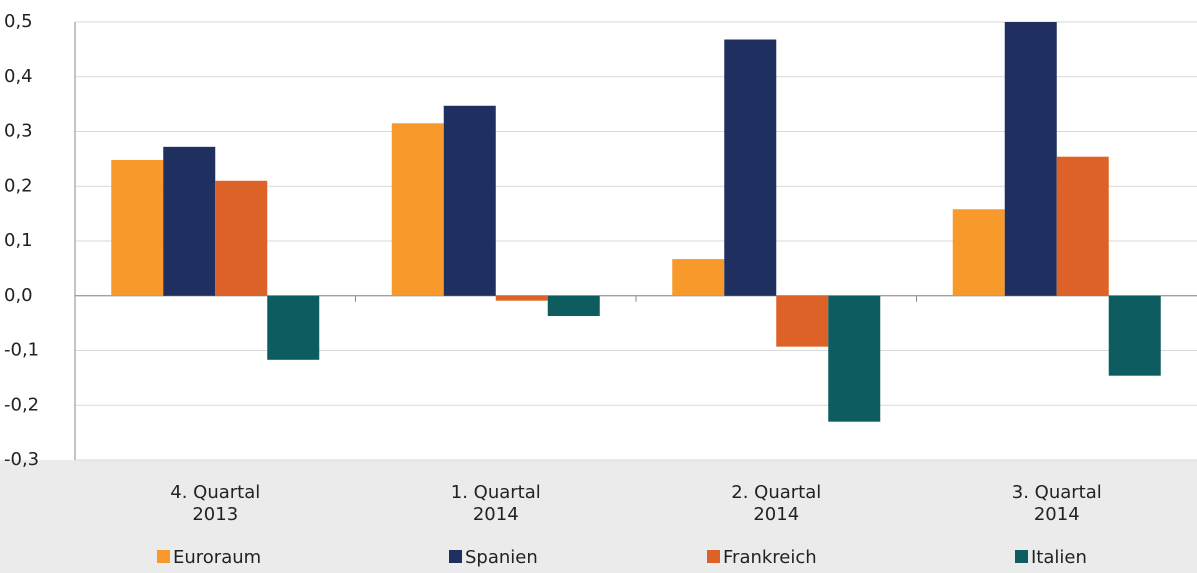  What do you see at coordinates (18, 21) in the screenshot?
I see `y-tick-label: 0,5` at bounding box center [18, 21].